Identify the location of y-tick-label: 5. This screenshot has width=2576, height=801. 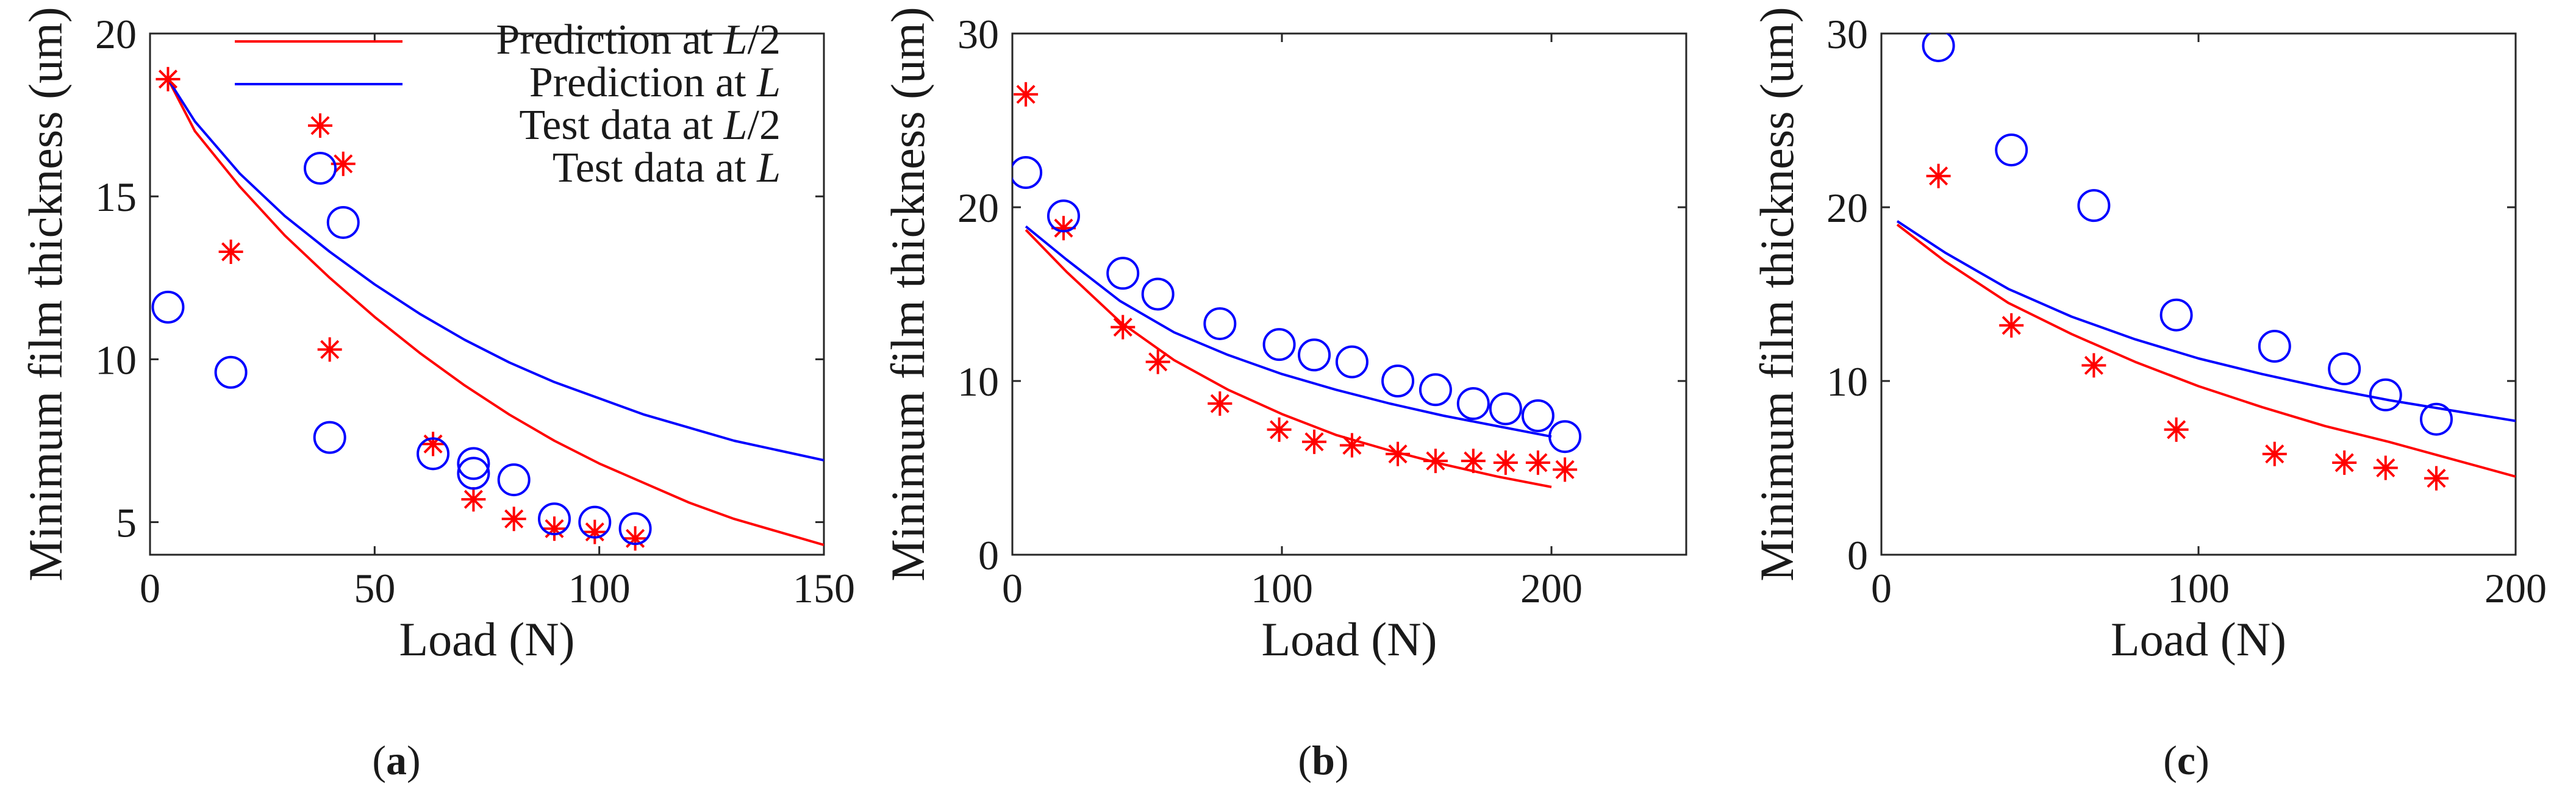
(126, 523).